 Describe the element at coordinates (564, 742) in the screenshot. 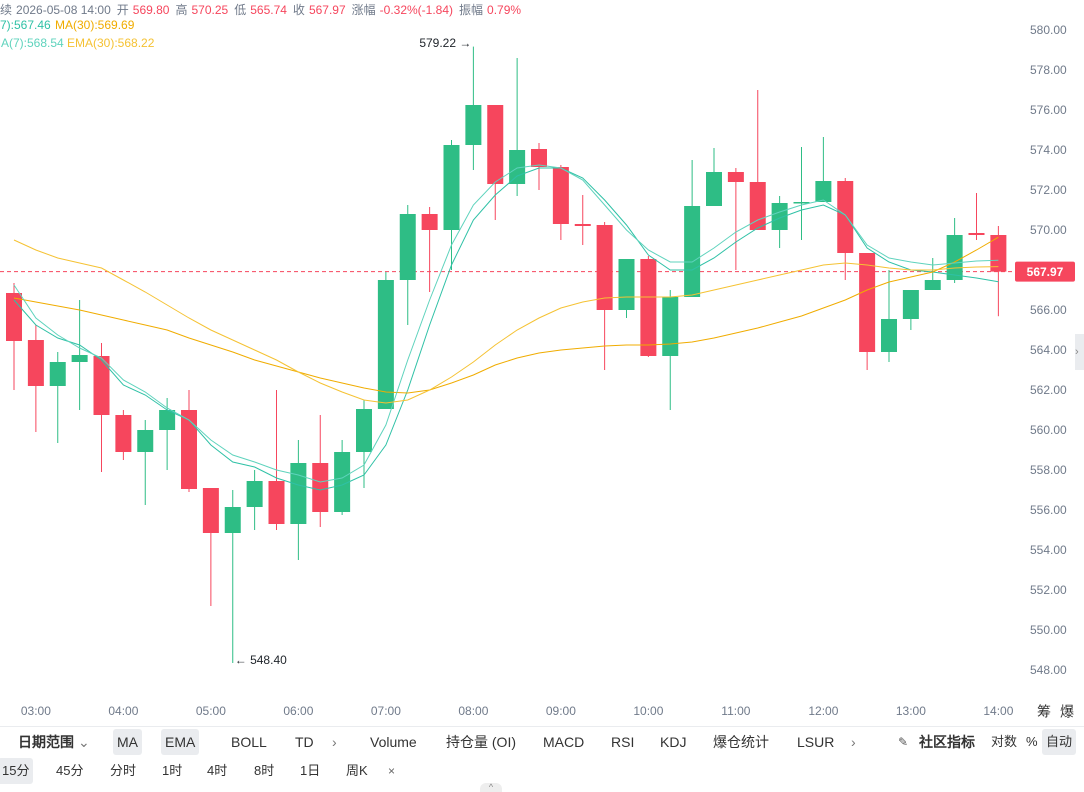

I see `indicator-button: MACD` at that location.